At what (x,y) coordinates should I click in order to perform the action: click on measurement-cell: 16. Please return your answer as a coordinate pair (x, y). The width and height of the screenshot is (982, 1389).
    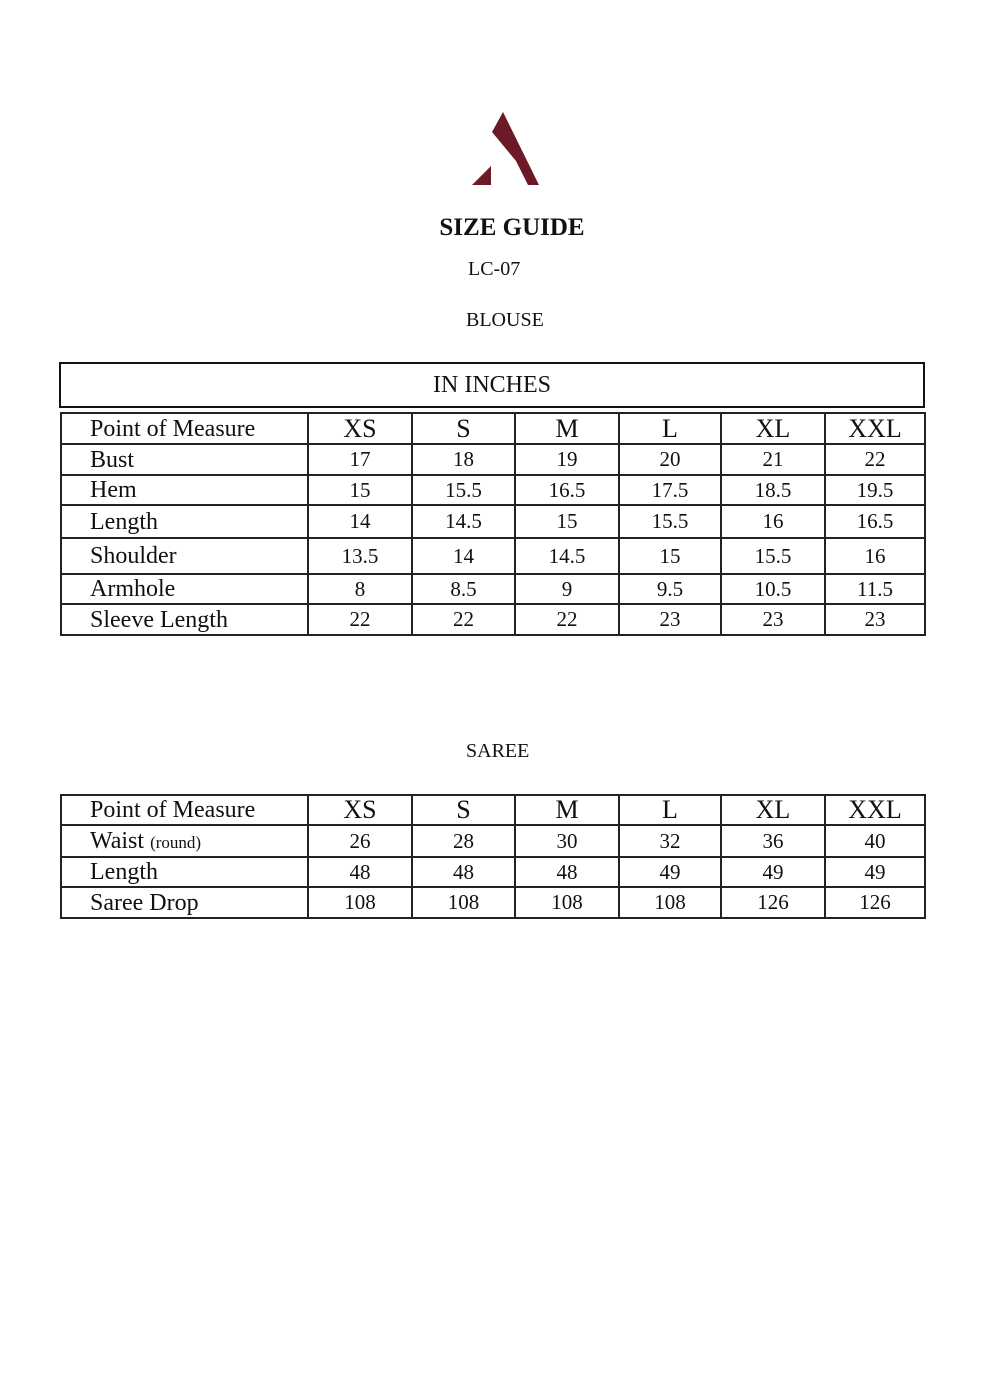
    Looking at the image, I should click on (875, 556).